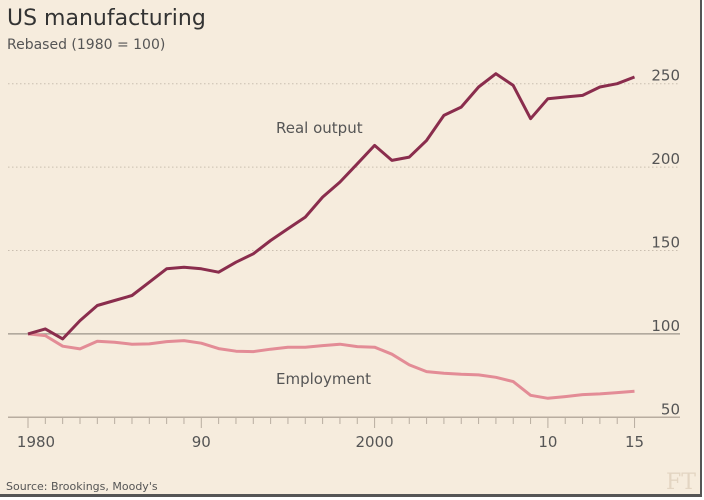  I want to click on y-tick-label: 200, so click(665, 159).